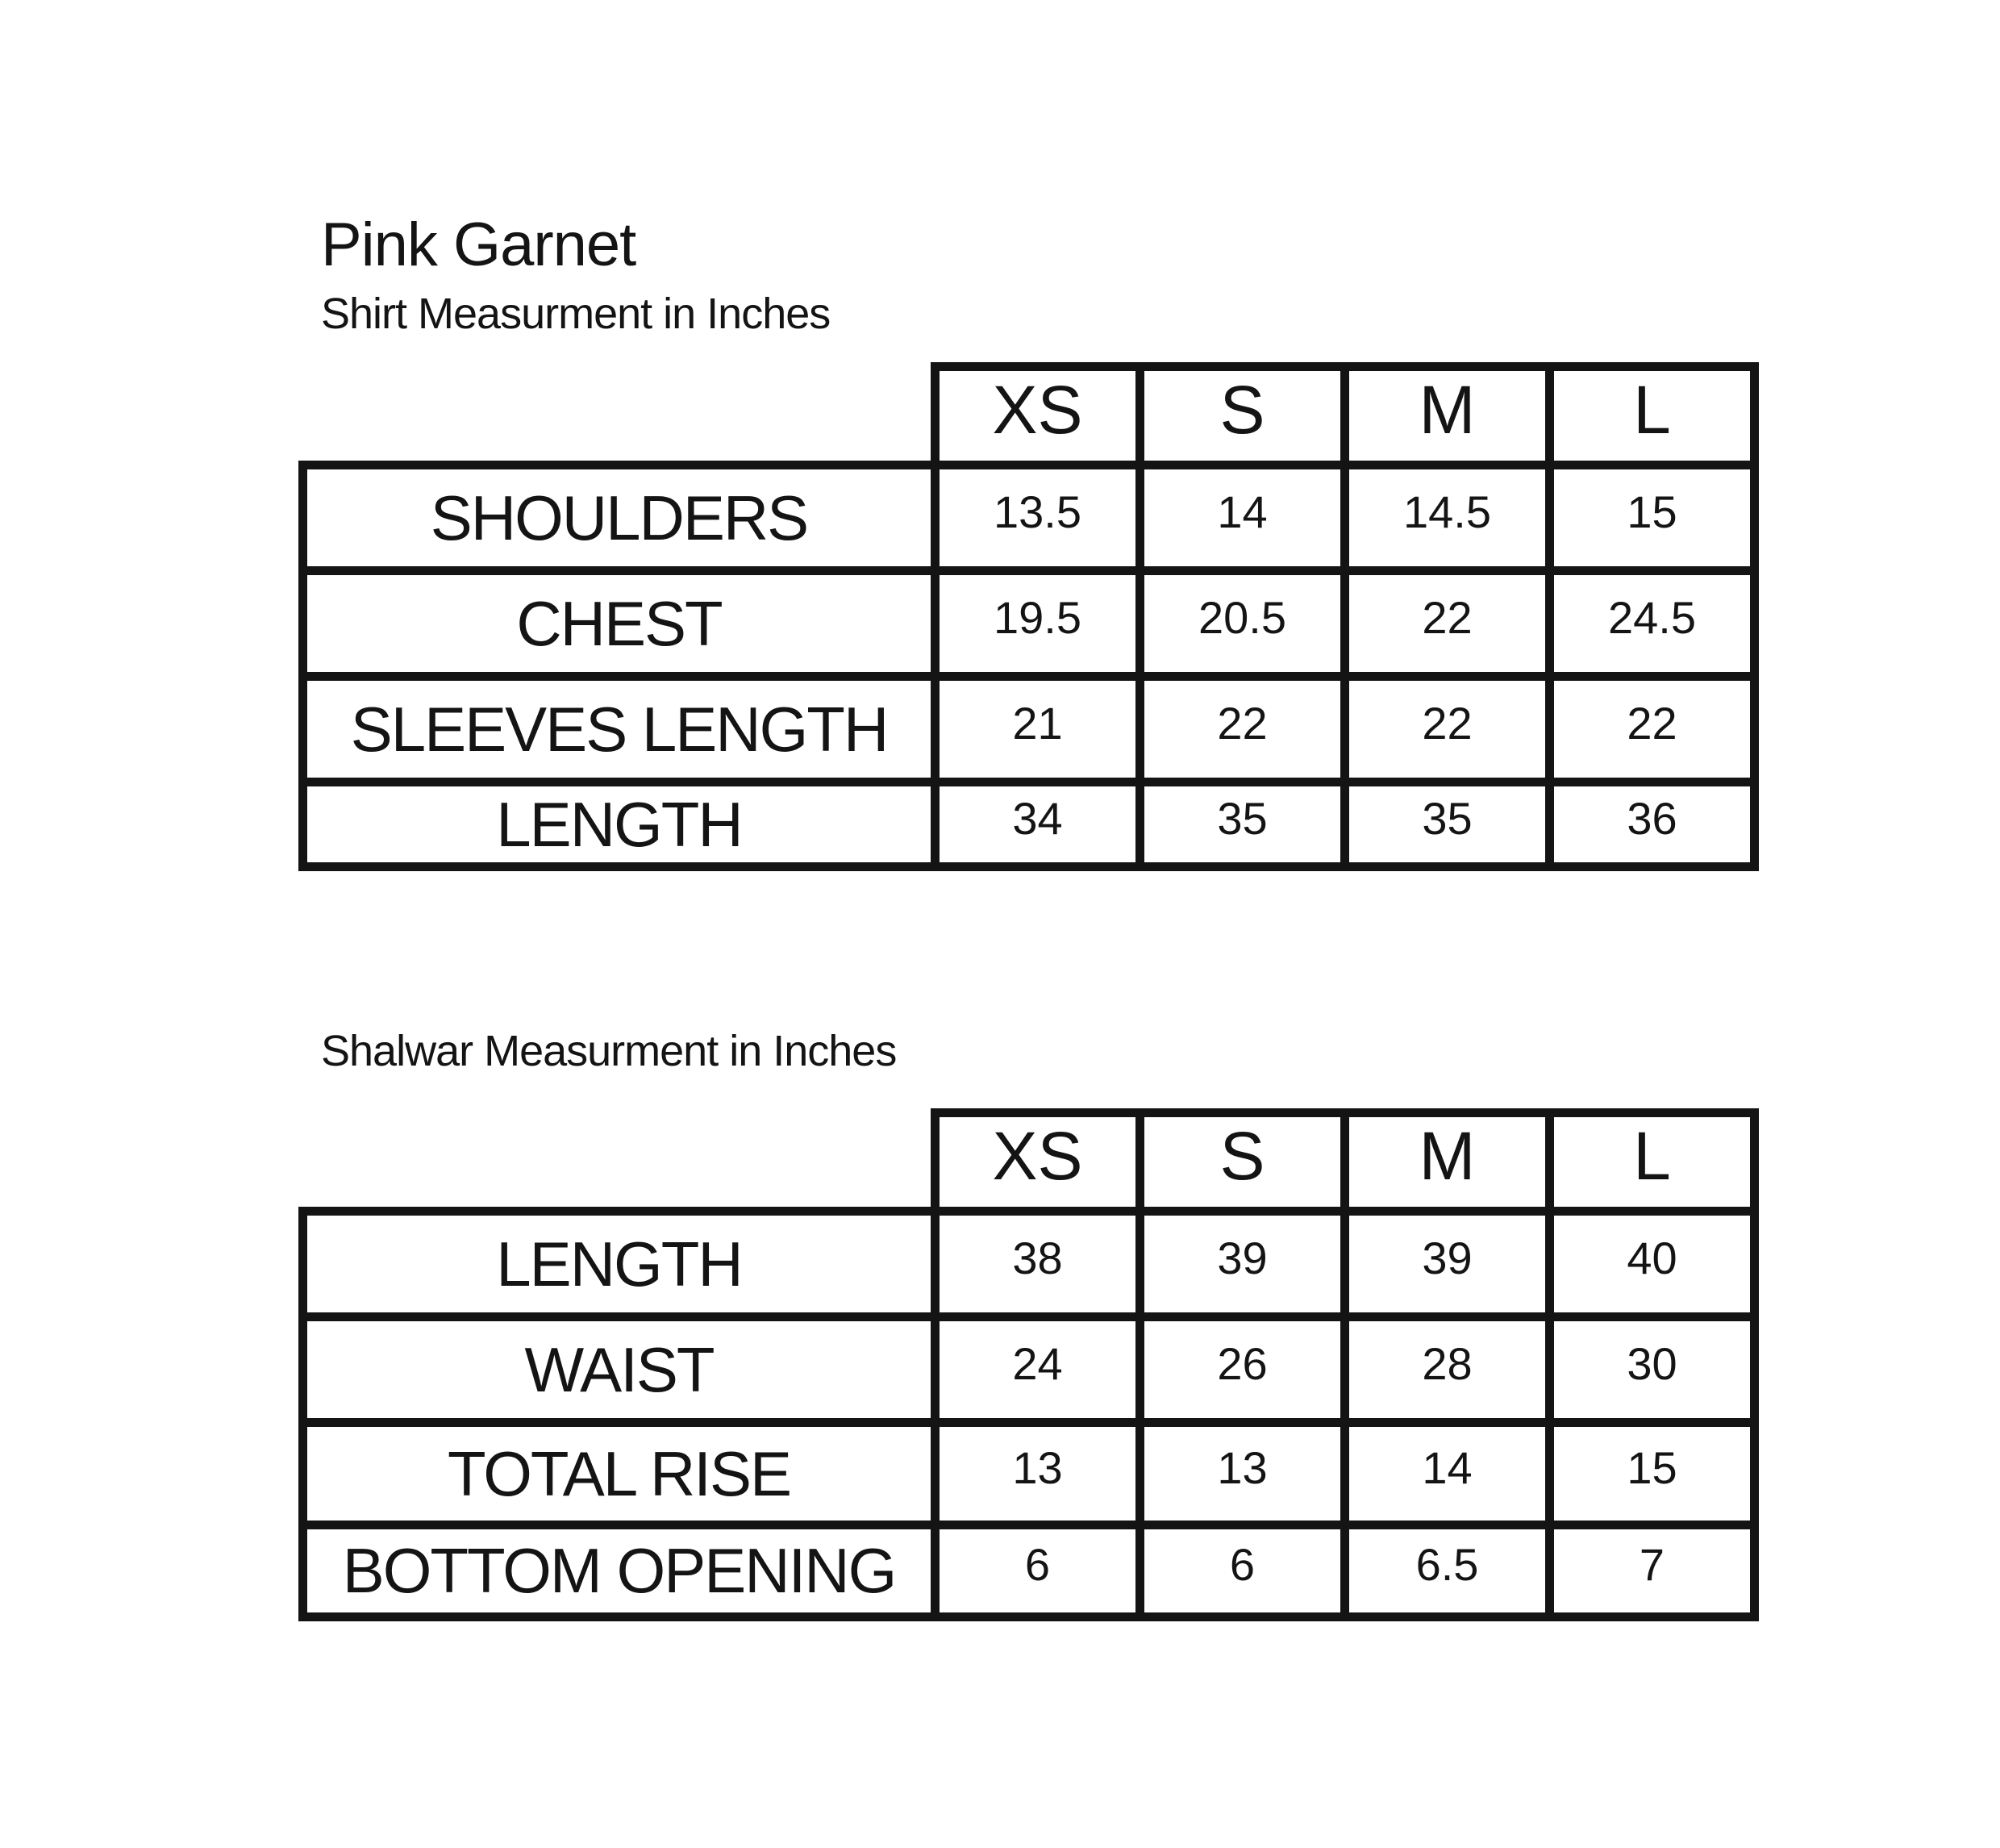 Image resolution: width=2000 pixels, height=1848 pixels. I want to click on cell-value: 34, so click(1037, 824).